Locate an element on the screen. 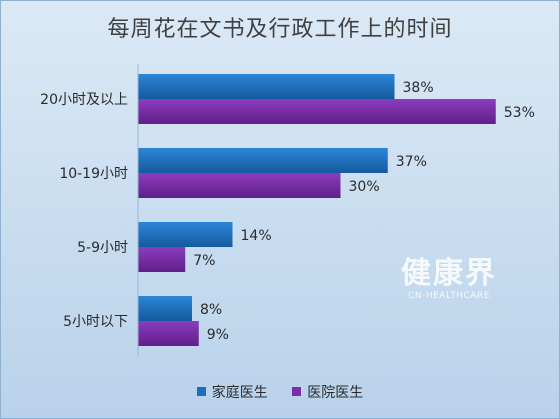 This screenshot has width=560, height=419. legend-item-family-doctor: 家庭医生 is located at coordinates (232, 392).